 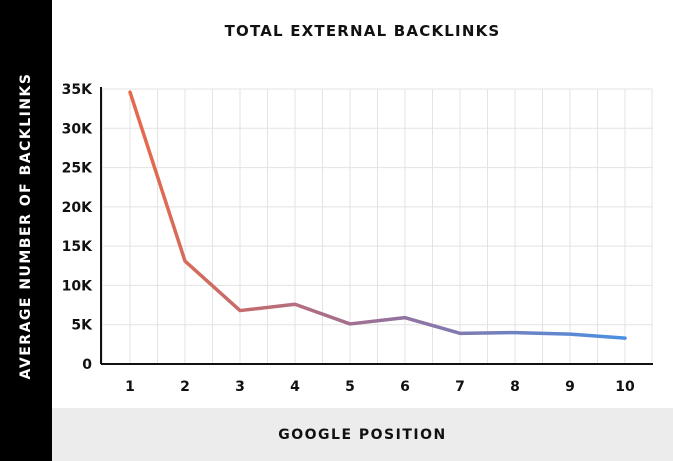 What do you see at coordinates (350, 387) in the screenshot?
I see `x-tick-label: 5` at bounding box center [350, 387].